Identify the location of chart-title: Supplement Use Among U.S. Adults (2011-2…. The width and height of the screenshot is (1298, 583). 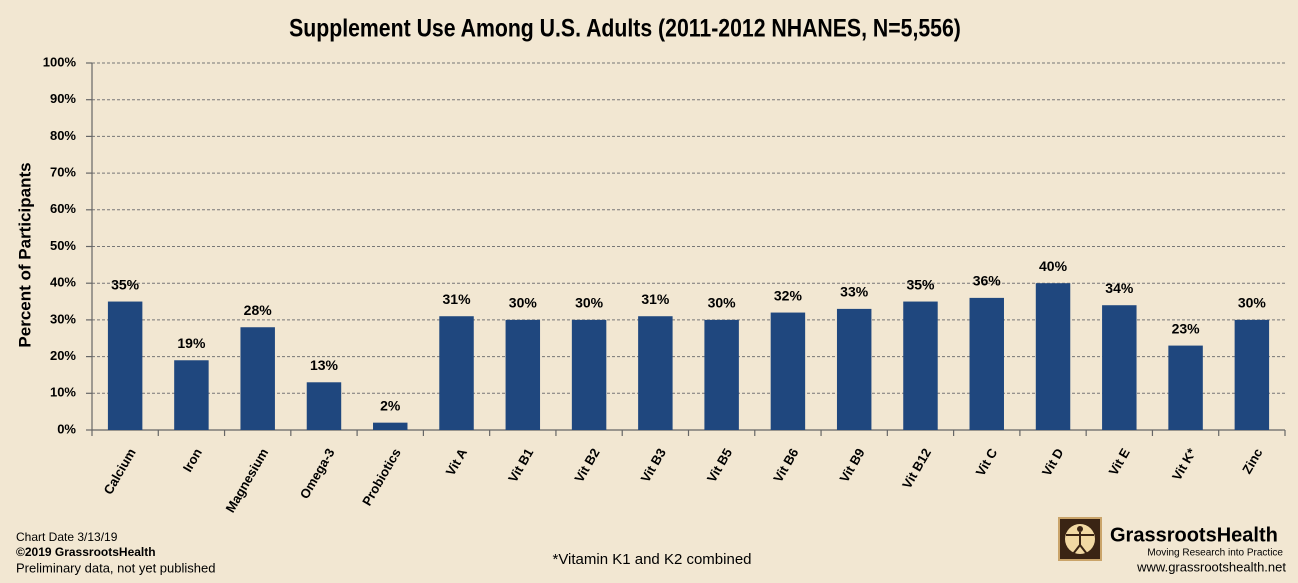
(625, 28).